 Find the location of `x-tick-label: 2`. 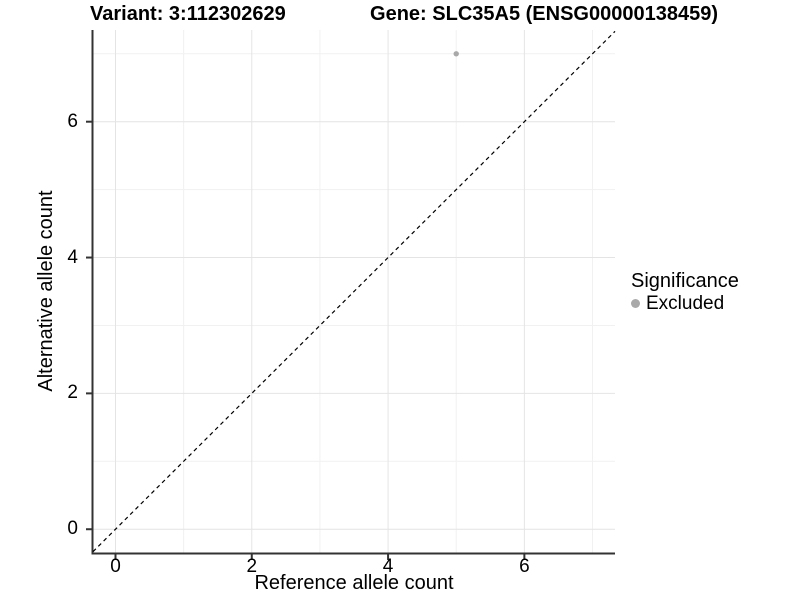

x-tick-label: 2 is located at coordinates (252, 566).